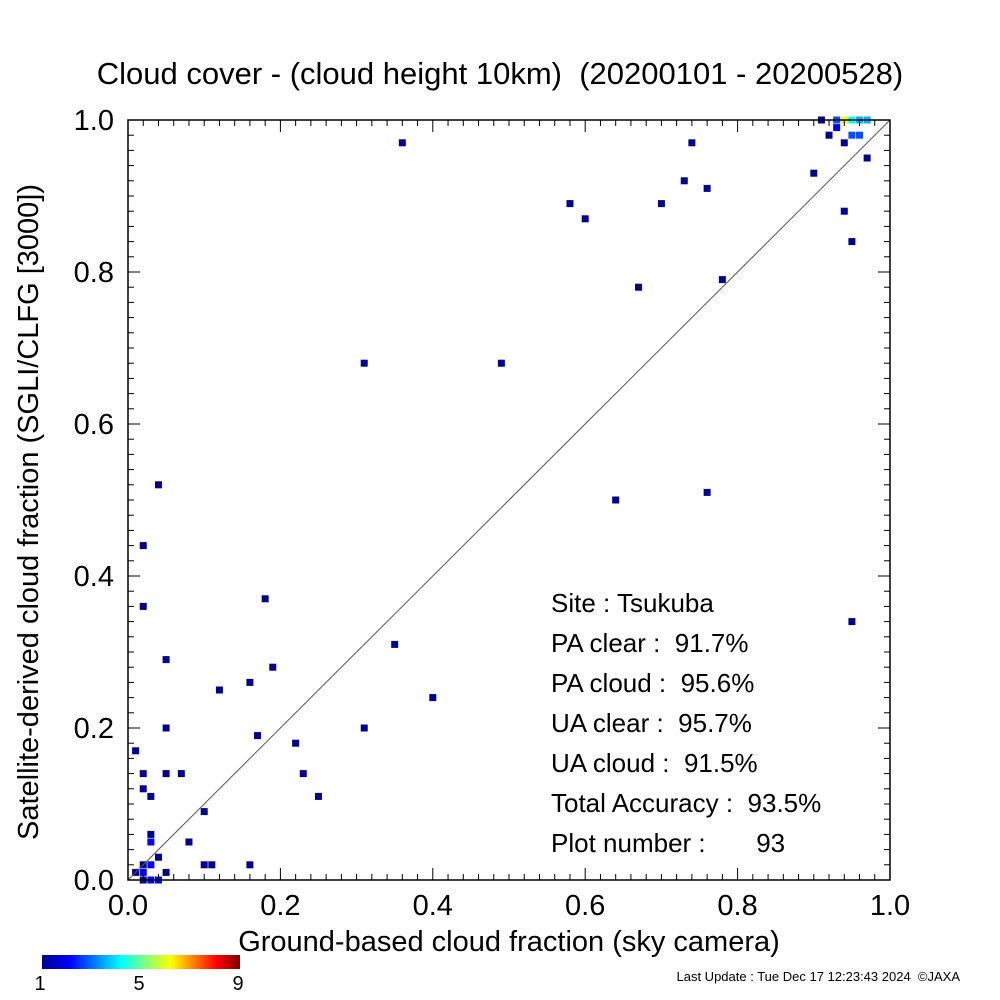 This screenshot has width=1000, height=1000. I want to click on stat-pa-cloud: PA cloud : 95.6%, so click(653, 683).